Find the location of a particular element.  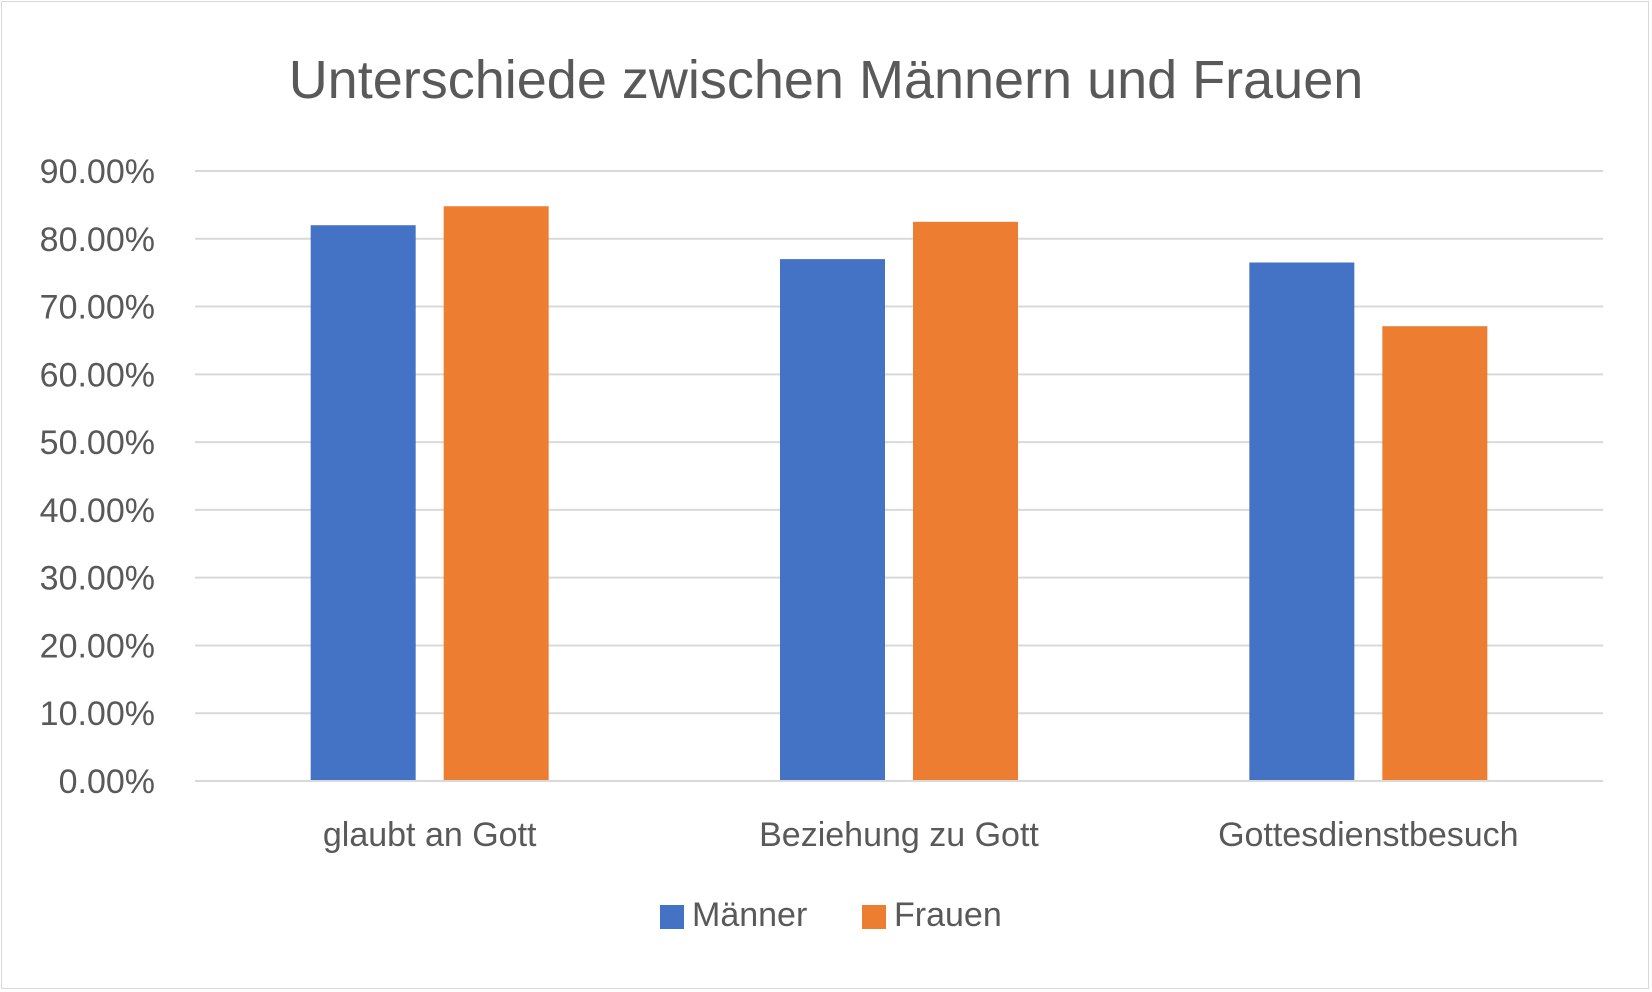

x-category-label: glaubt an Gott is located at coordinates (430, 835).